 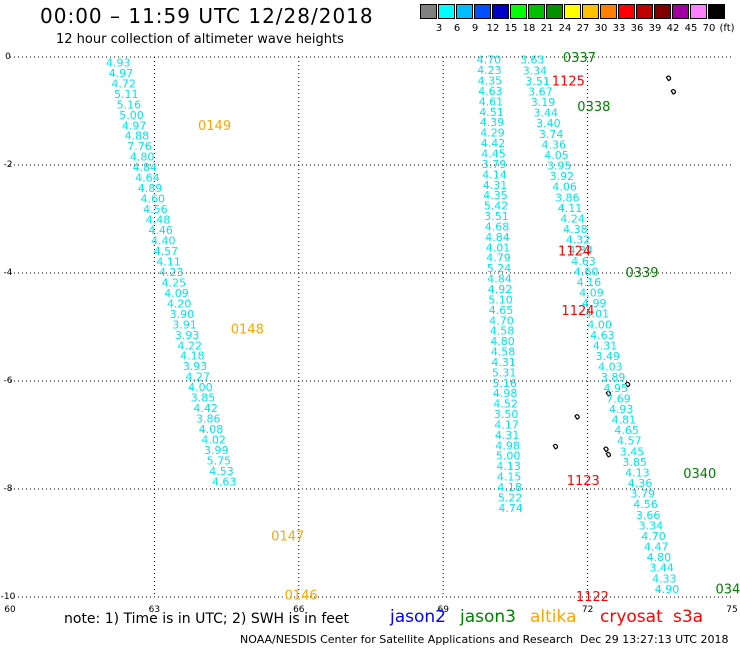 I want to click on pass-number-label: 1122, so click(x=592, y=597).